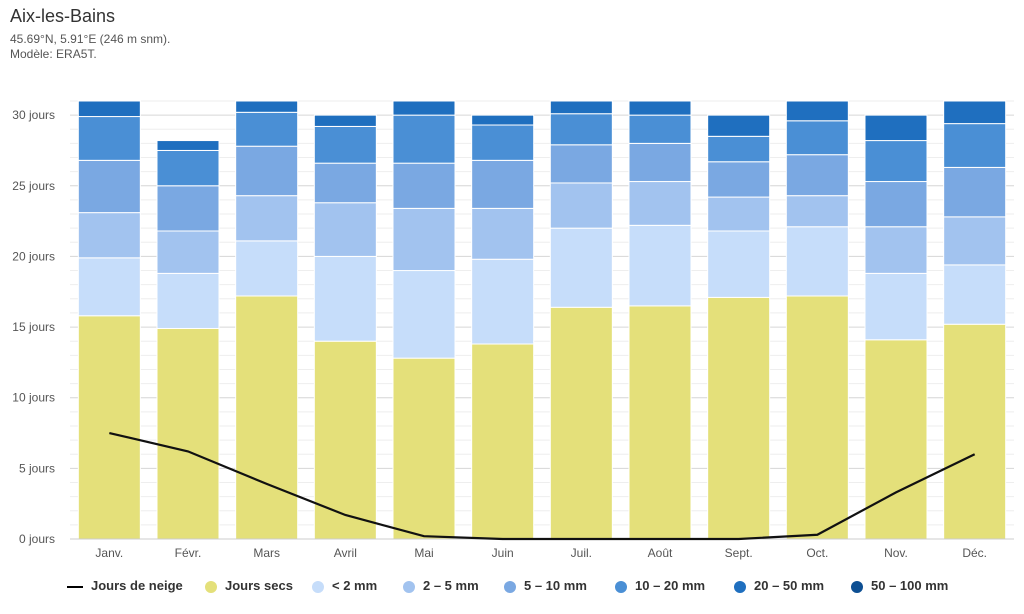  Describe the element at coordinates (355, 585) in the screenshot. I see `legend-label: < 2 mm` at that location.